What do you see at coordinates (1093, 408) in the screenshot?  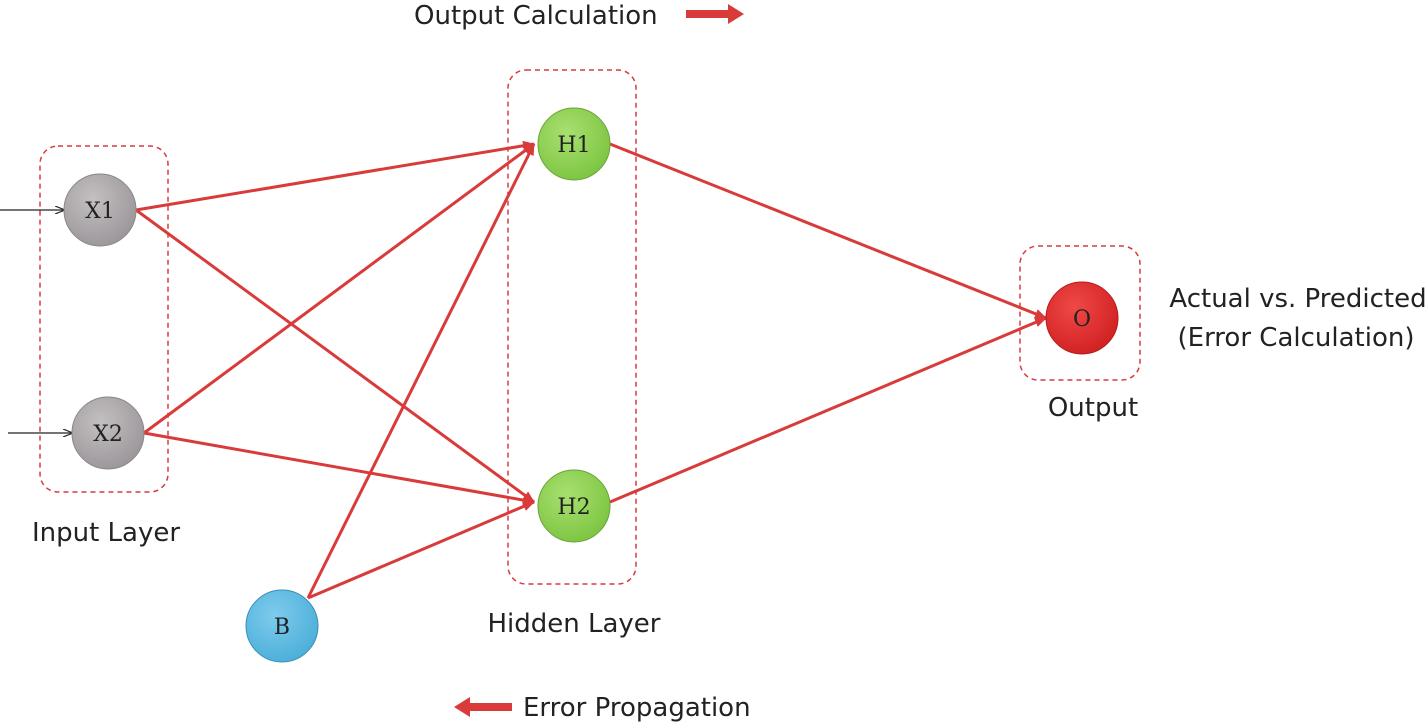 I see `output-label: Output` at bounding box center [1093, 408].